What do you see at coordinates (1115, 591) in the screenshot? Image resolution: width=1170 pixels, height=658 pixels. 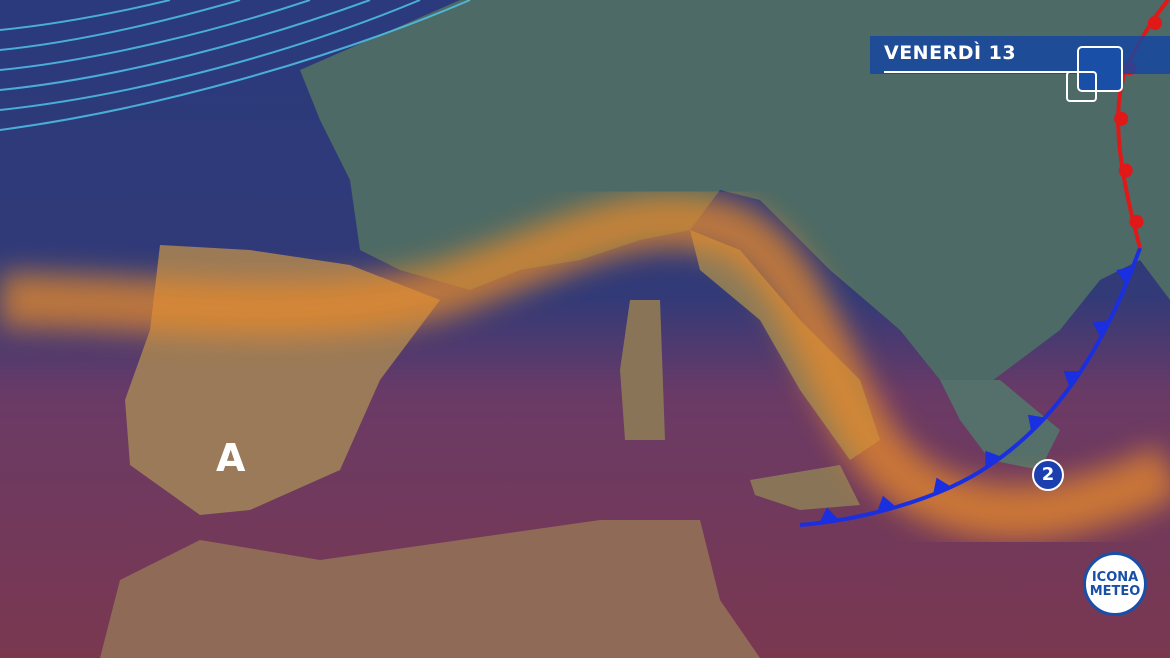 I see `logo-line2: METEO` at bounding box center [1115, 591].